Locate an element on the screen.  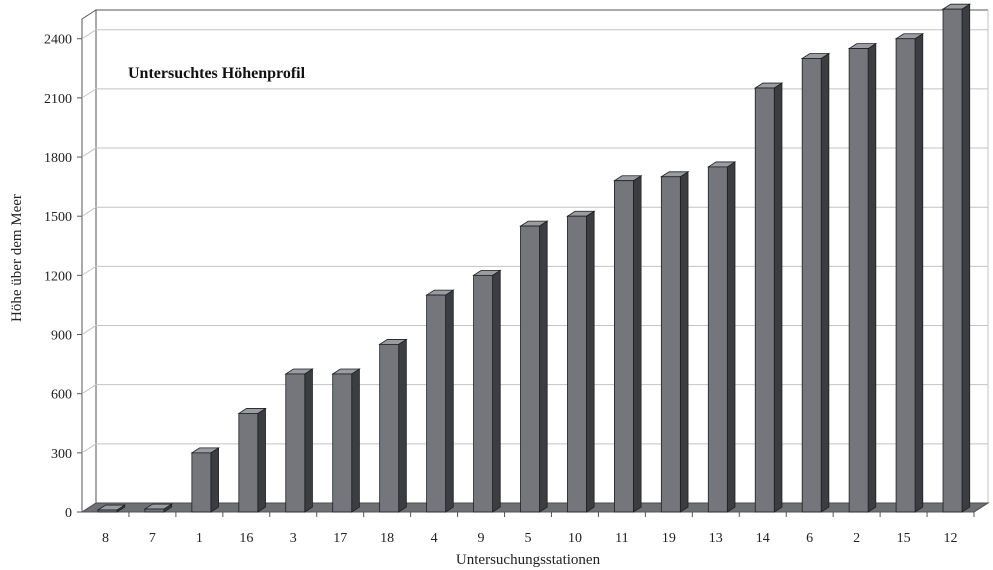
x-tick-label: 19 is located at coordinates (669, 538).